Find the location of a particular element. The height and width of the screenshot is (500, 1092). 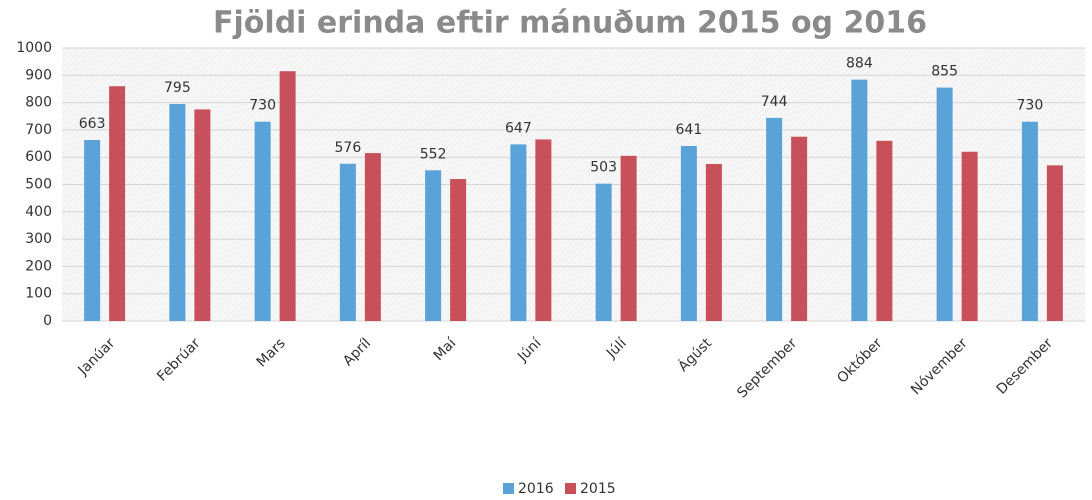

x-tick-label: Maí is located at coordinates (445, 349).